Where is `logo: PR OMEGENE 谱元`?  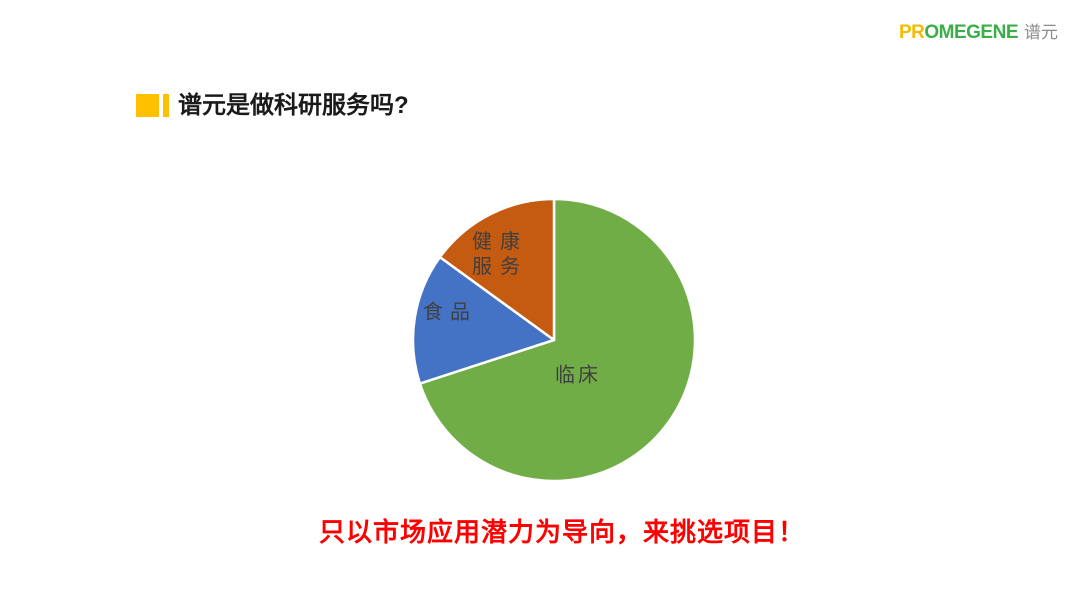 logo: PR OMEGENE 谱元 is located at coordinates (978, 31).